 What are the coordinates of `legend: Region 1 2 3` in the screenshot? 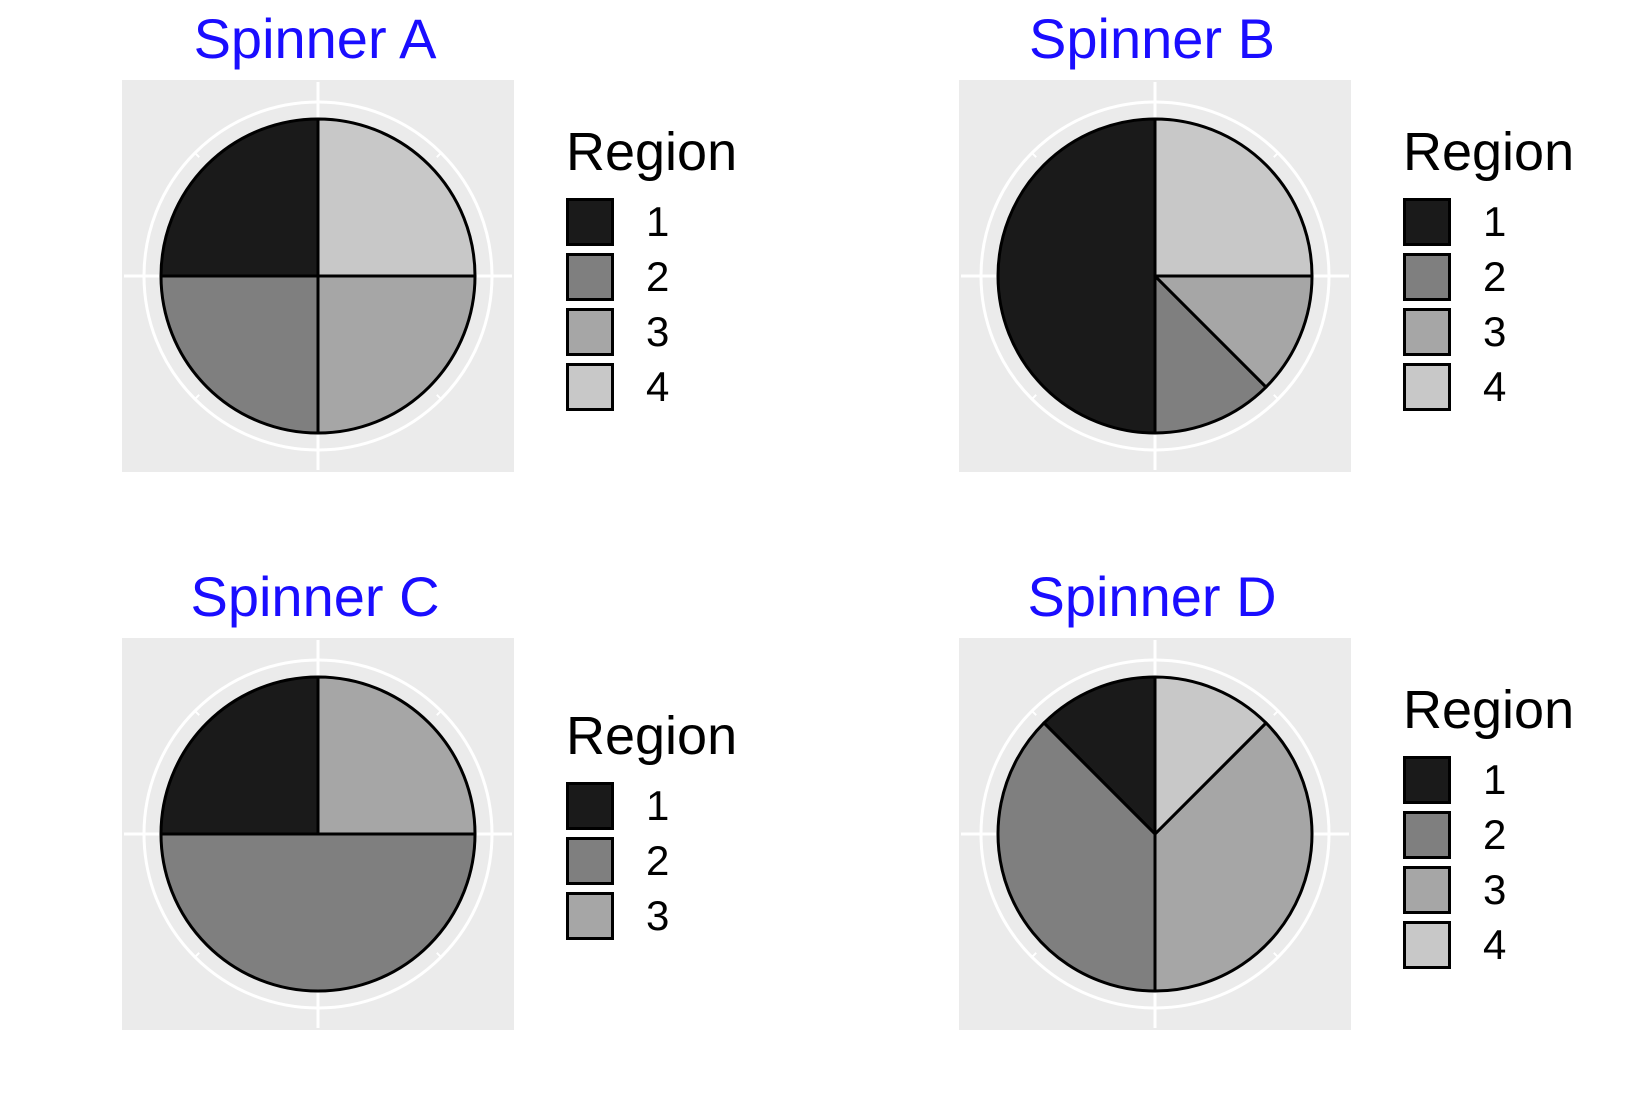 It's located at (651, 823).